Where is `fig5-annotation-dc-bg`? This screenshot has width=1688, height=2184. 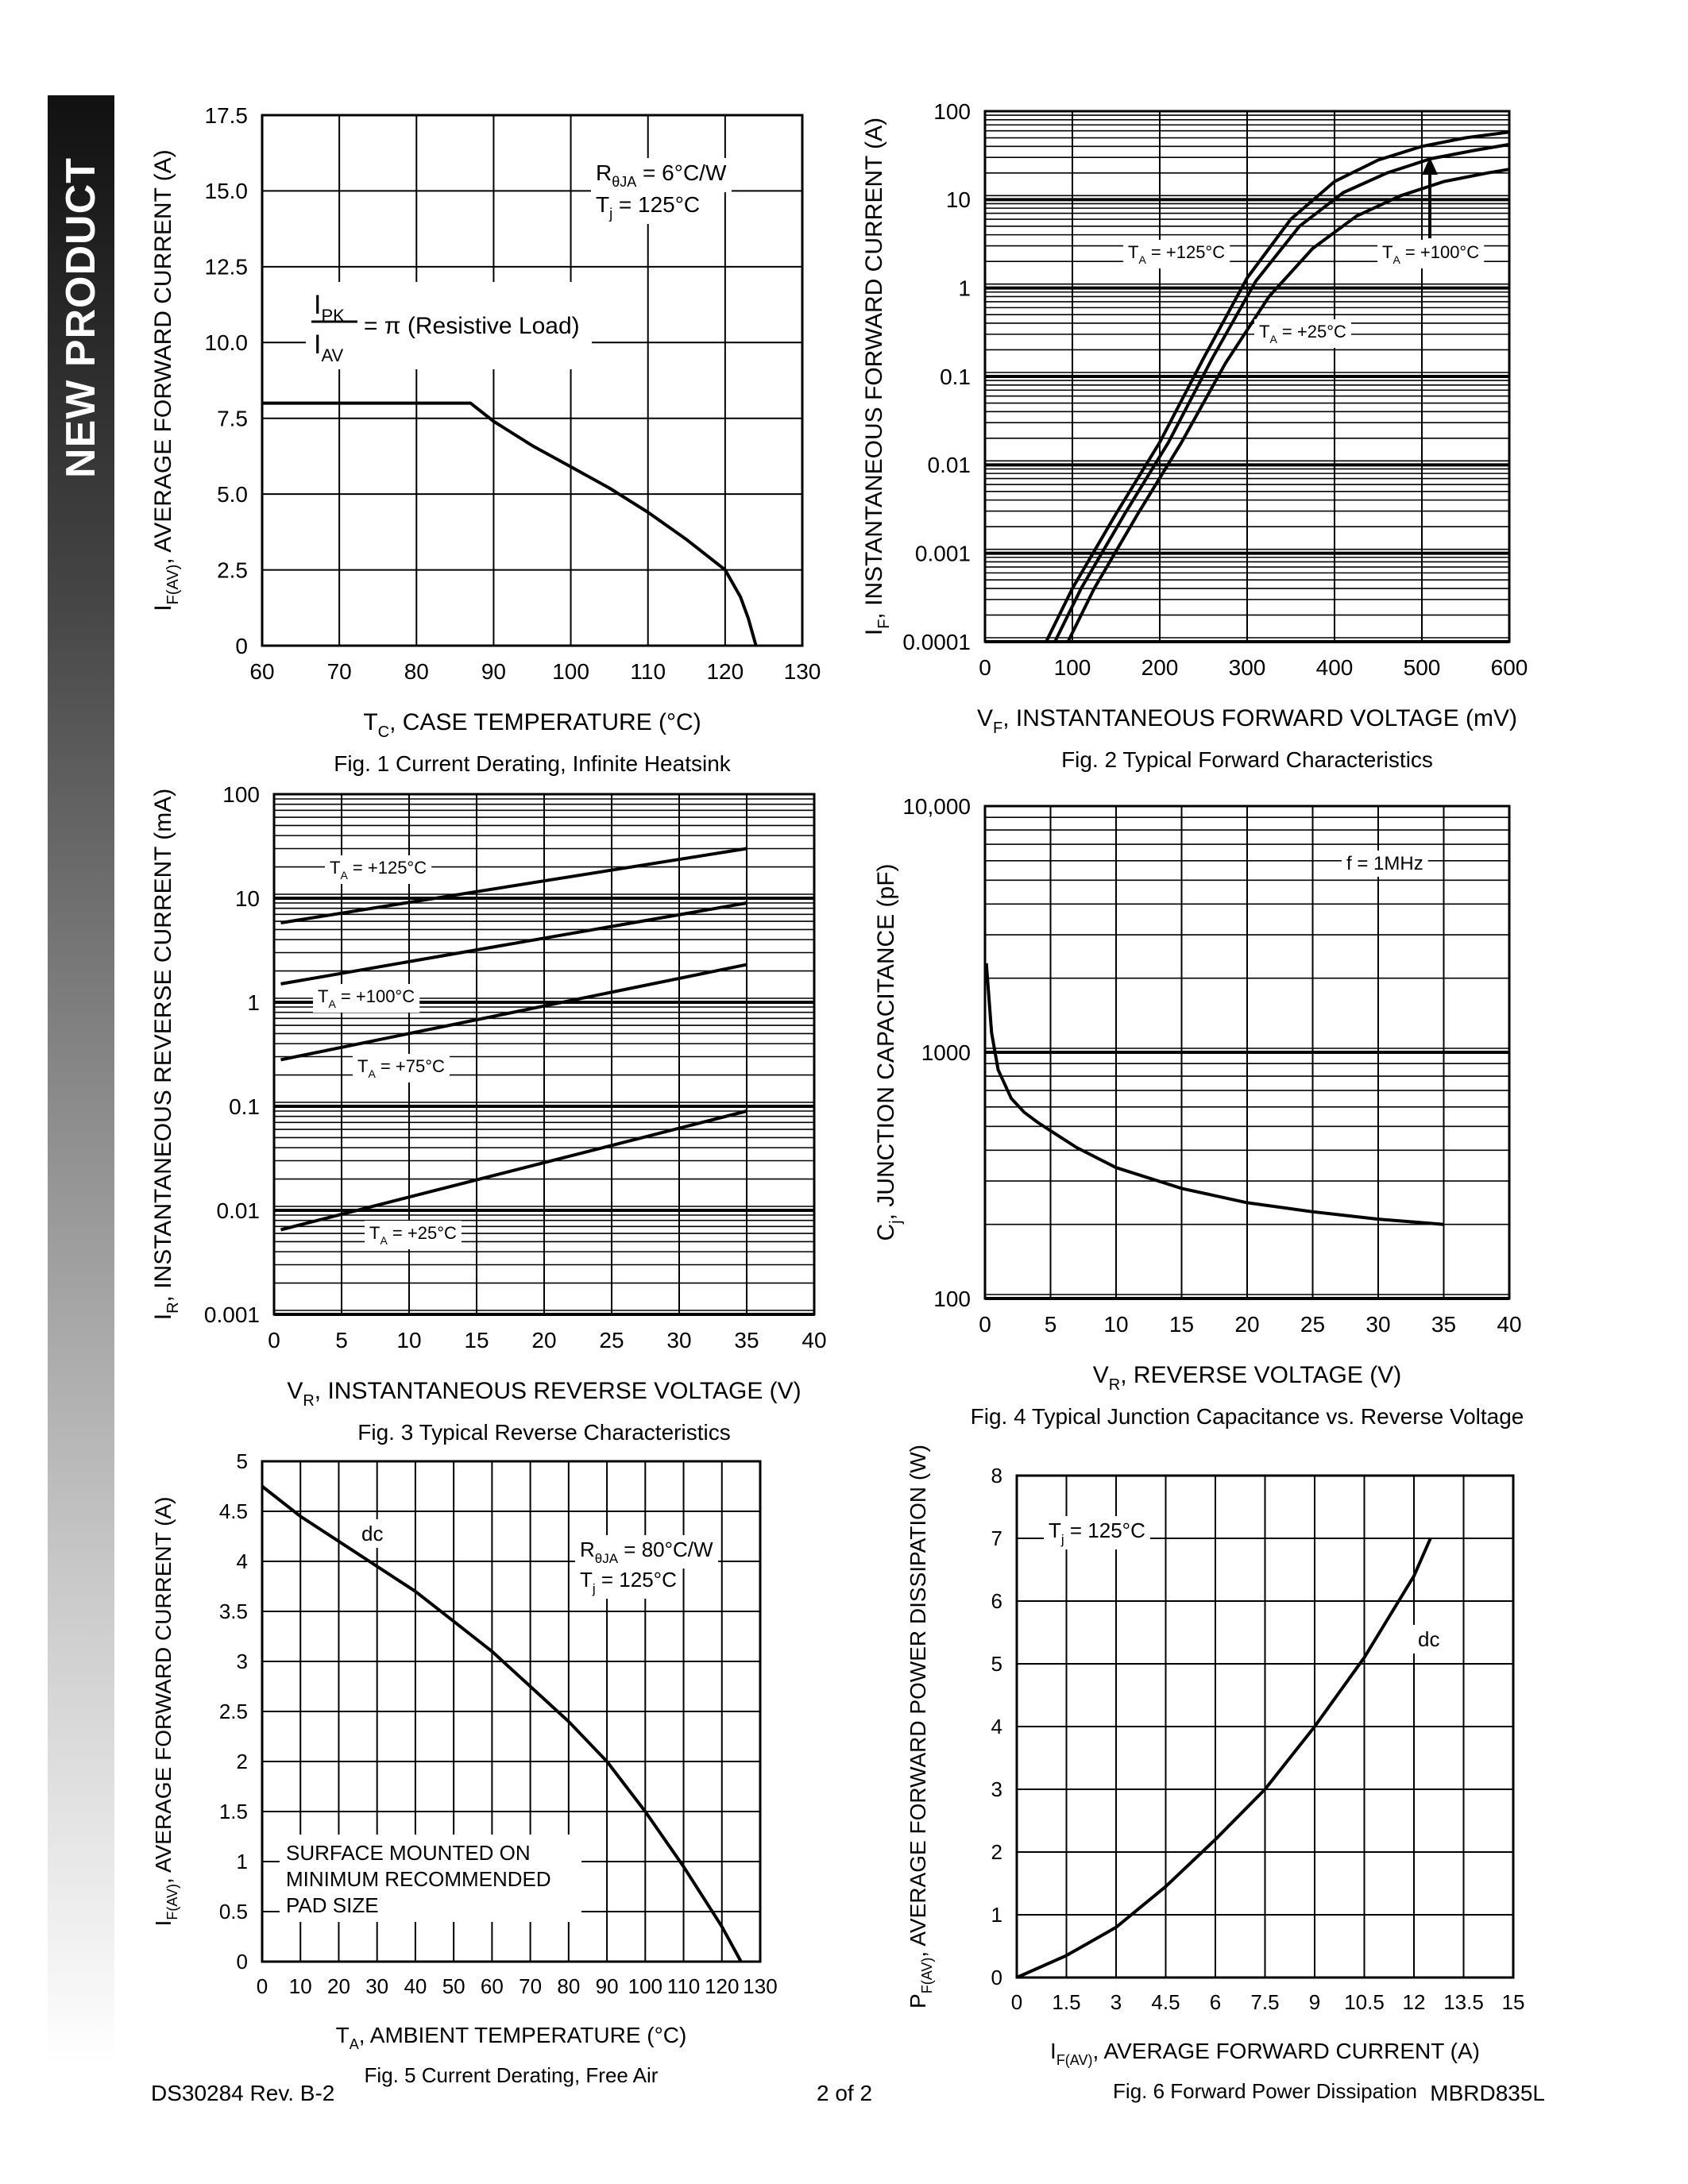 fig5-annotation-dc-bg is located at coordinates (372, 1533).